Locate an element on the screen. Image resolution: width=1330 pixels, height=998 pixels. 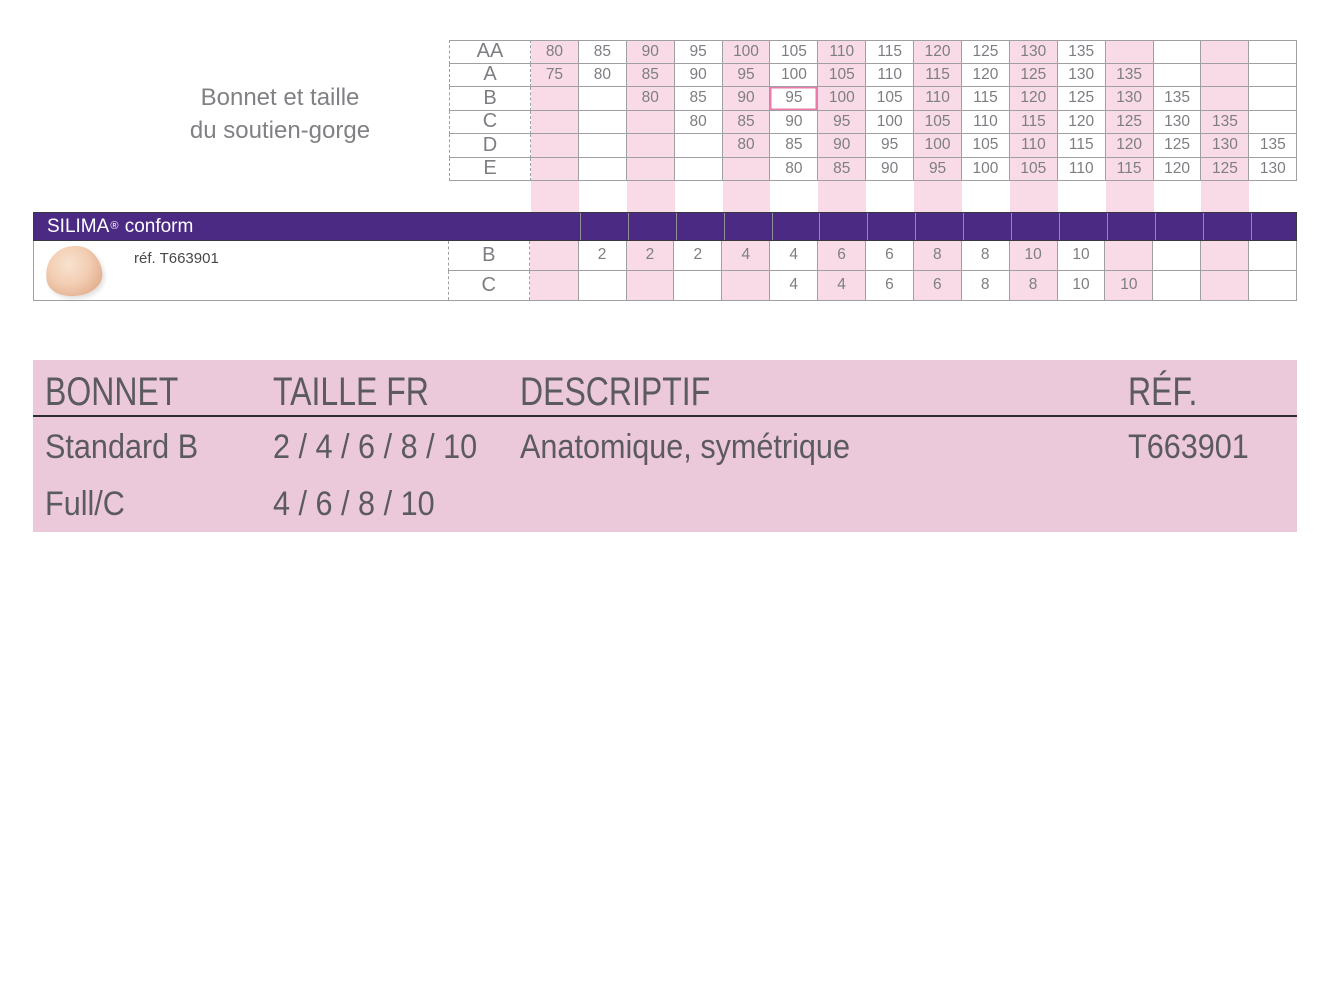
grid-row-label-E: E is located at coordinates (490, 169).